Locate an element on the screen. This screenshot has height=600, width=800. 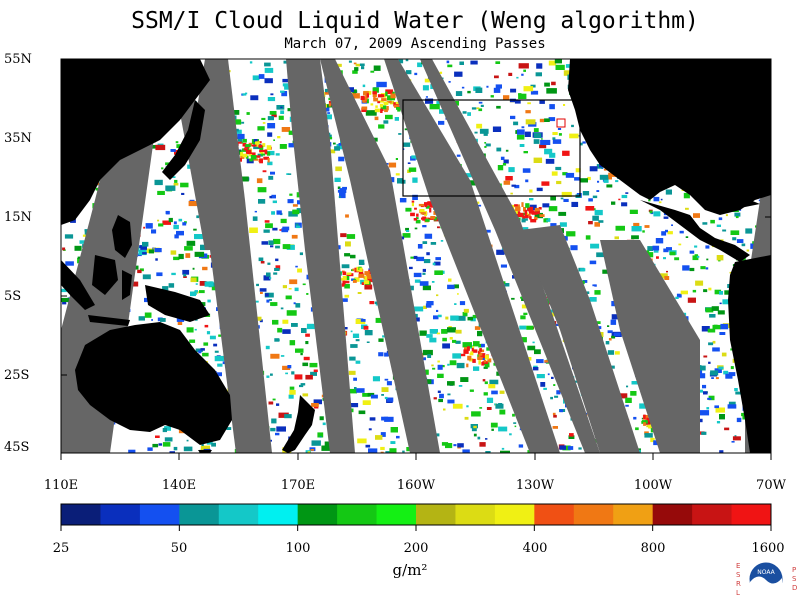
land-sumatra is located at coordinates (78, 285).